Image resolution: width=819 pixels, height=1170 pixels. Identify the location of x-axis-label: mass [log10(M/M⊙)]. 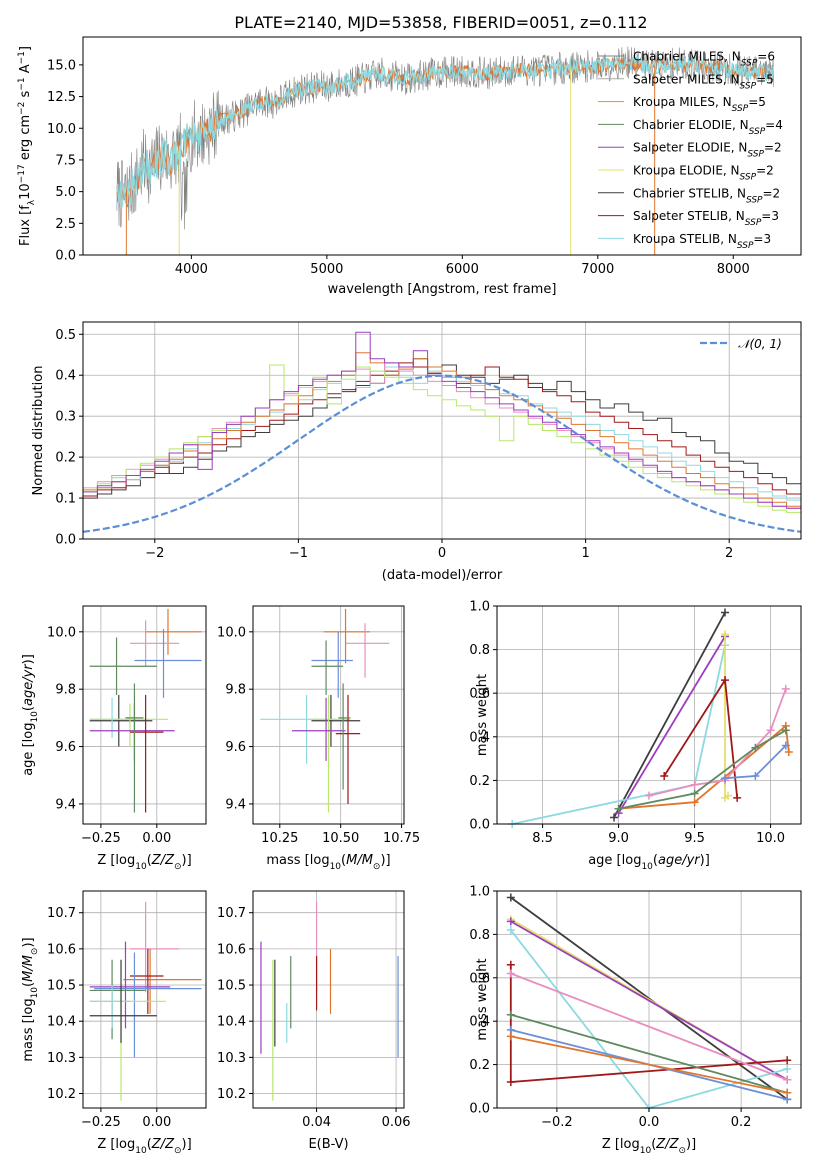
(328, 862).